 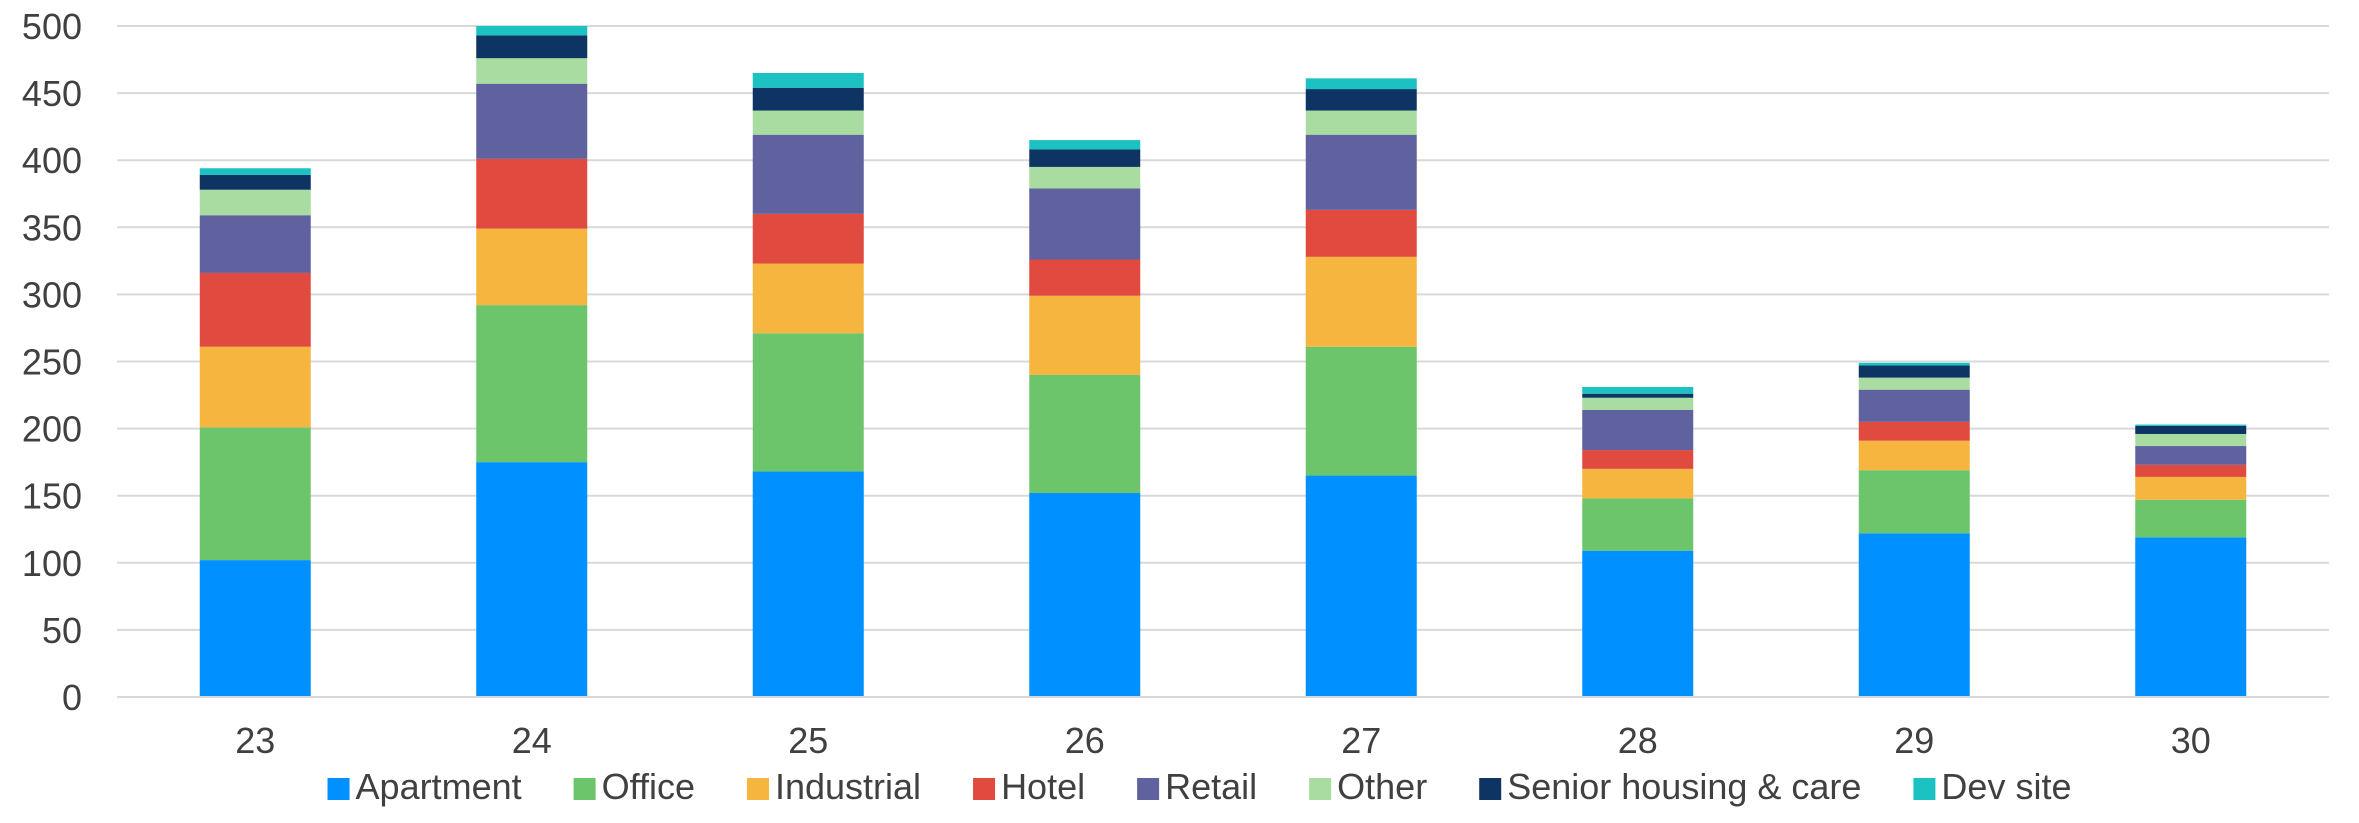 I want to click on y-tick-label: 50, so click(x=62, y=630).